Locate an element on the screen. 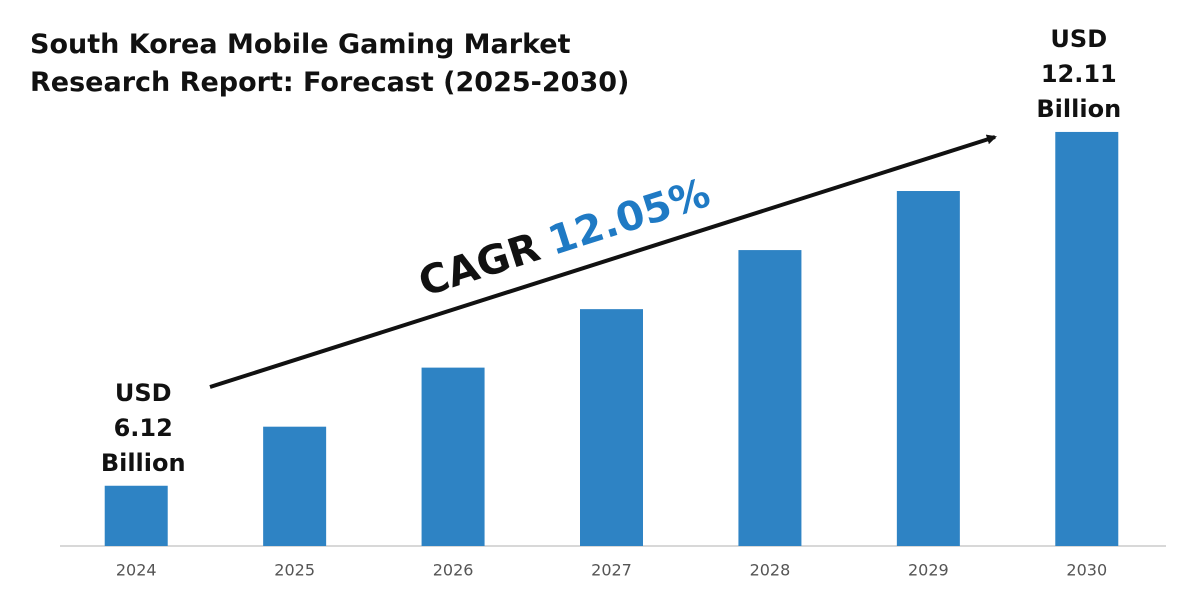 The image size is (1200, 600). cagr-annotation: CAGR12.05% is located at coordinates (564, 238).